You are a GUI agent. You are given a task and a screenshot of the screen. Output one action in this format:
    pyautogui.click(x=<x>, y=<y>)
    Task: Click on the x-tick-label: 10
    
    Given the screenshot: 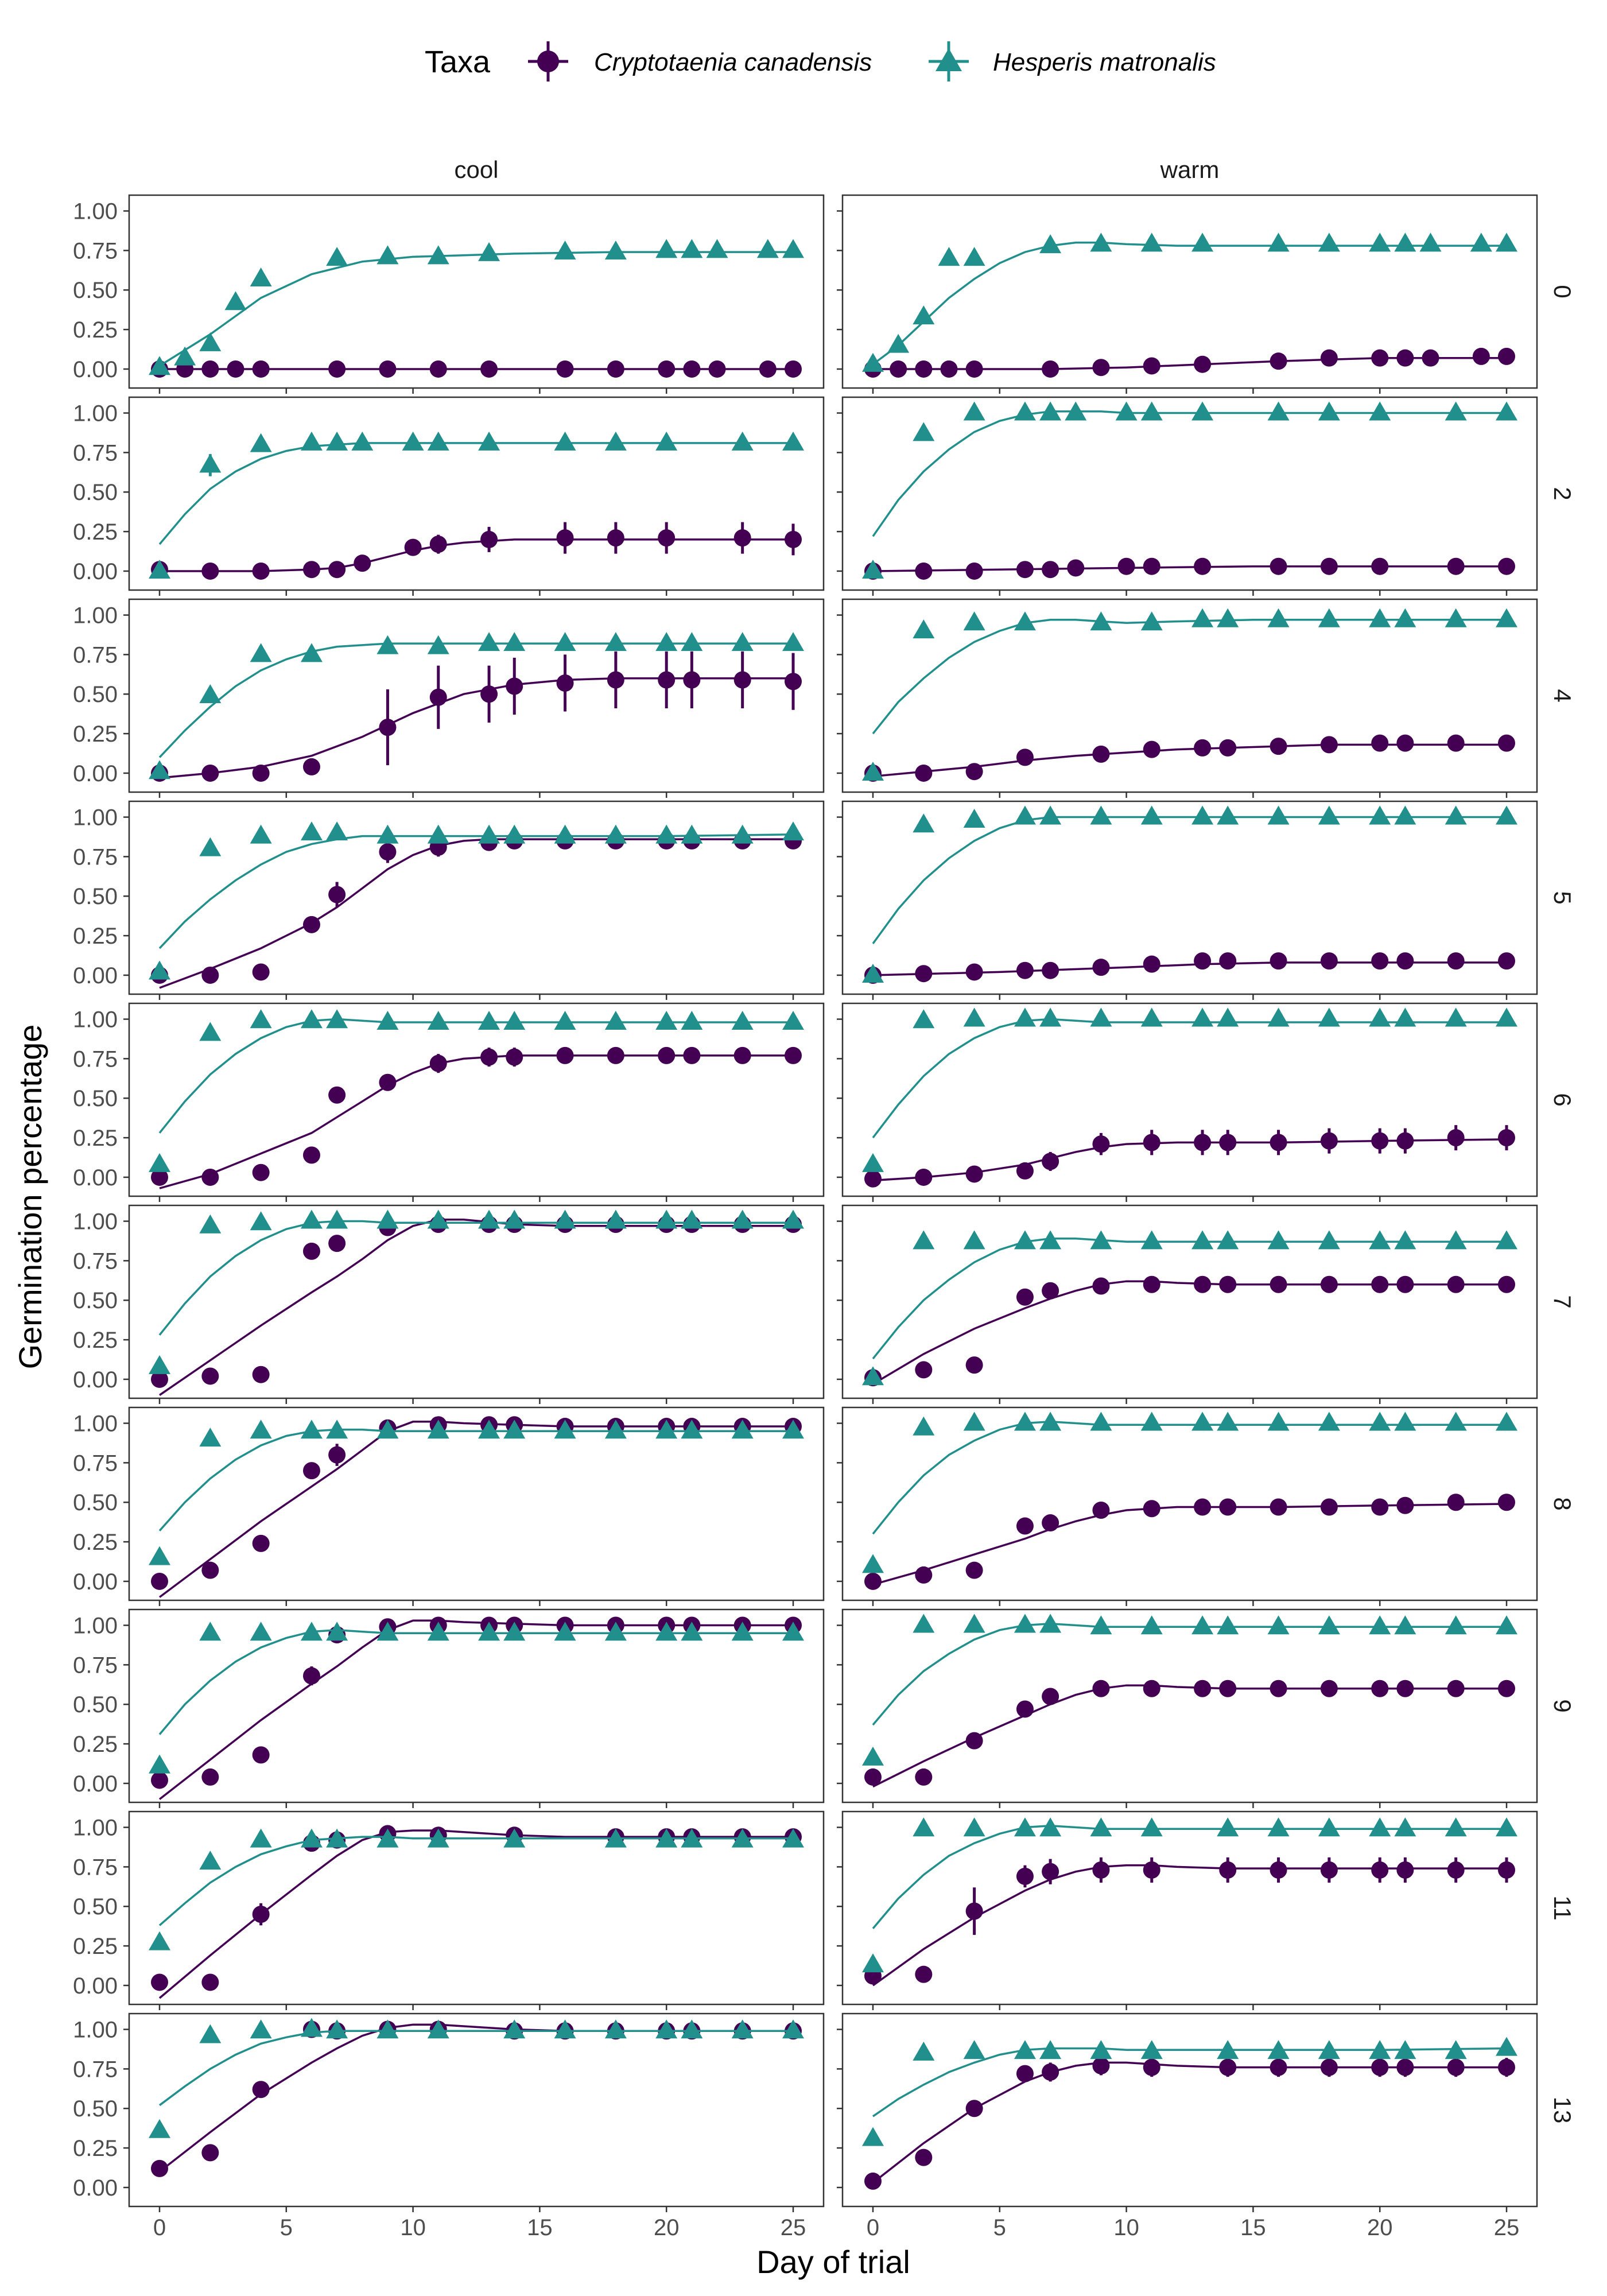 What is the action you would take?
    pyautogui.click(x=1126, y=2227)
    